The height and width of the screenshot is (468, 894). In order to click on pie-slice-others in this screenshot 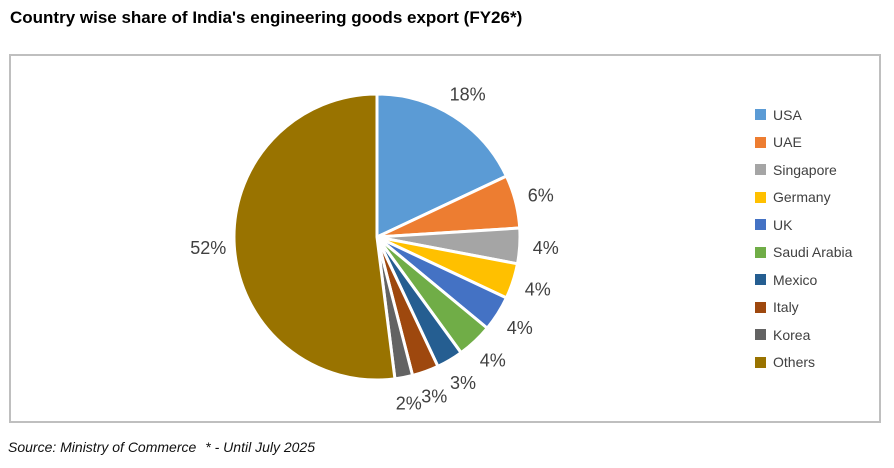, I will do `click(314, 237)`.